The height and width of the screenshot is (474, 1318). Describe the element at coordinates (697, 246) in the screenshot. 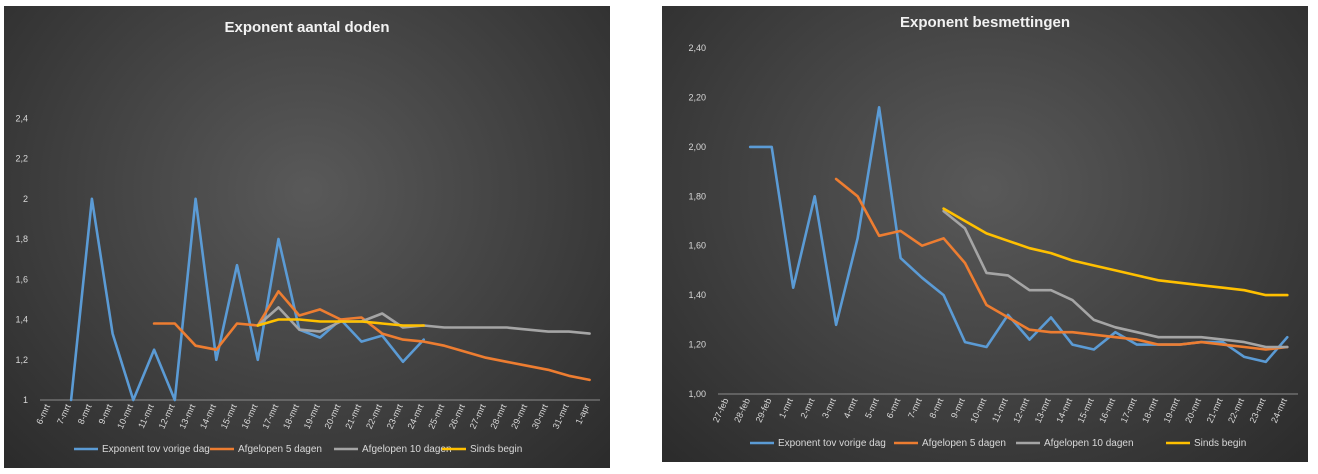

I see `y-tick-label: 1,60` at that location.